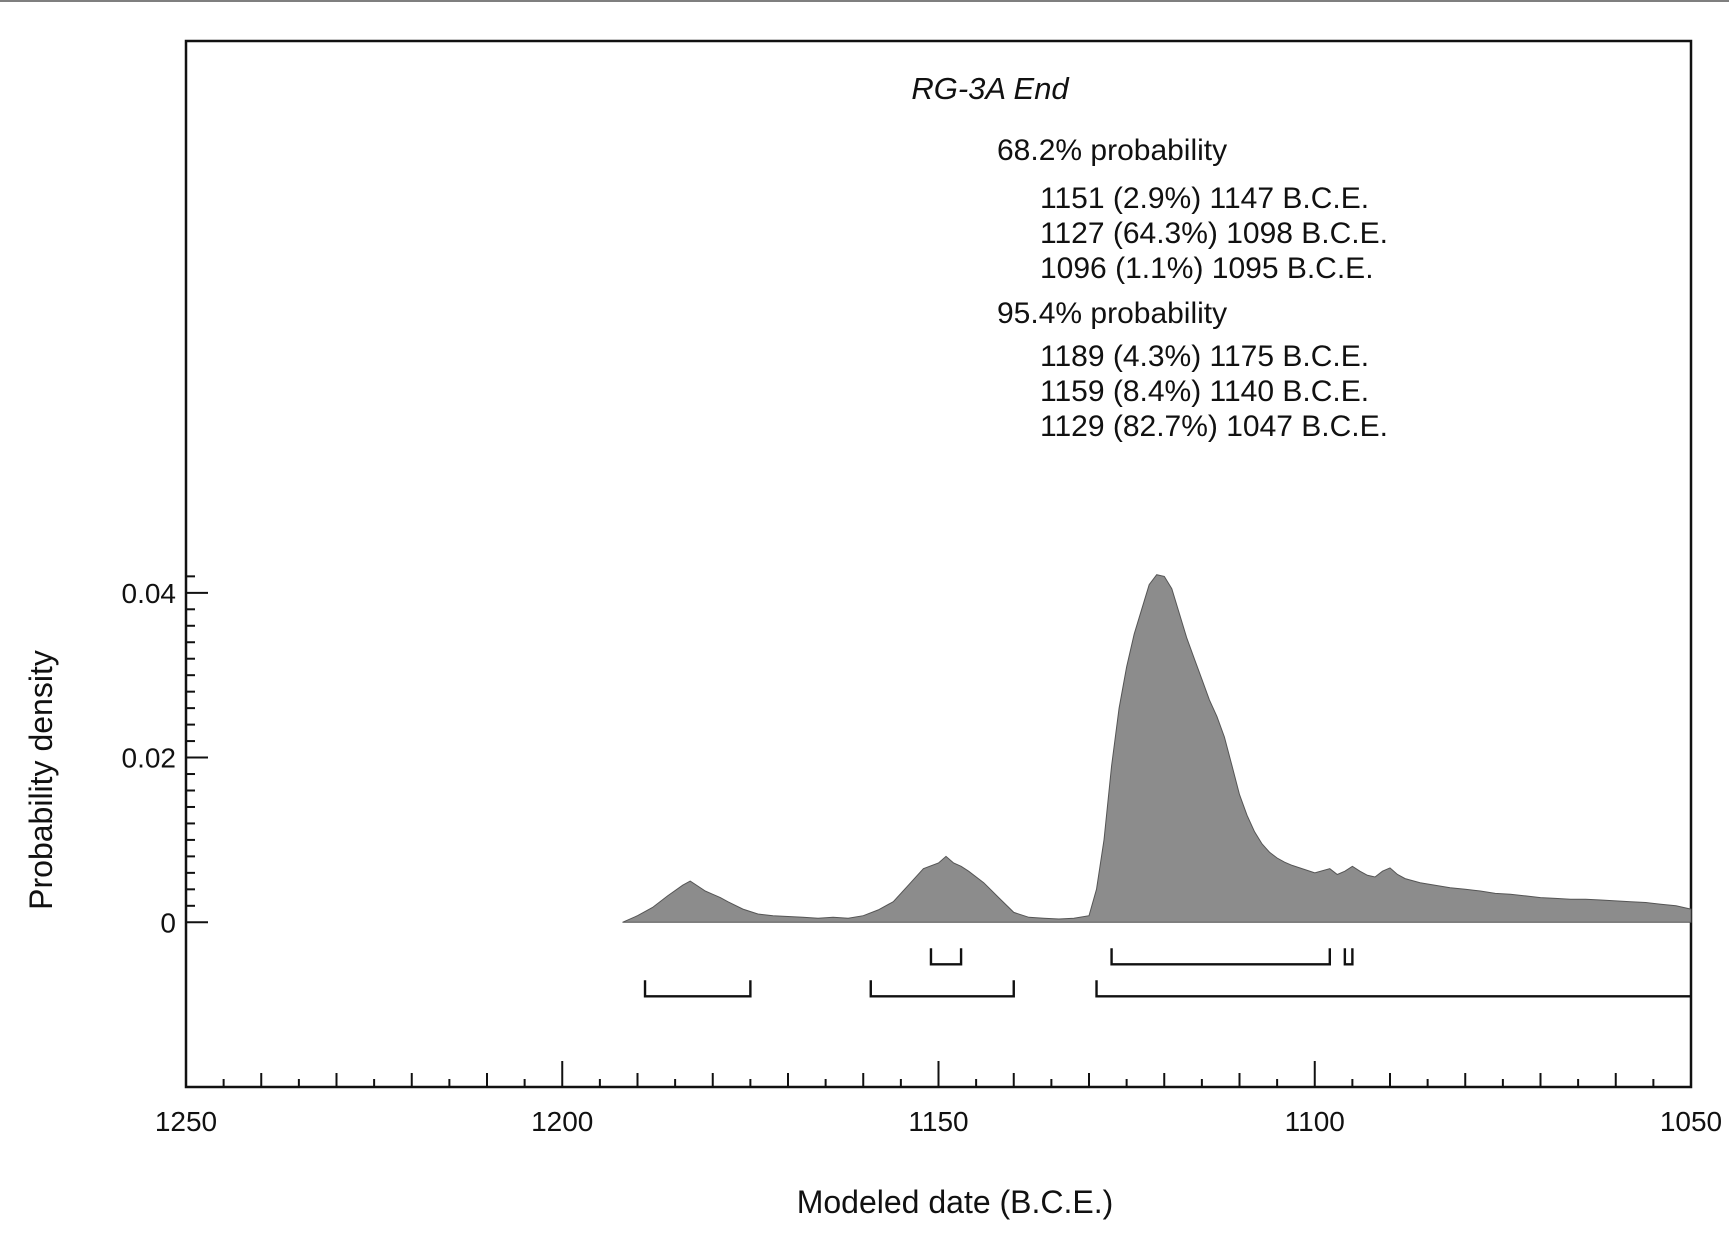 The height and width of the screenshot is (1252, 1729). What do you see at coordinates (1204, 198) in the screenshot?
I see `prob-68-line-1: 1151 (2.9%) 1147 B.C.E.` at bounding box center [1204, 198].